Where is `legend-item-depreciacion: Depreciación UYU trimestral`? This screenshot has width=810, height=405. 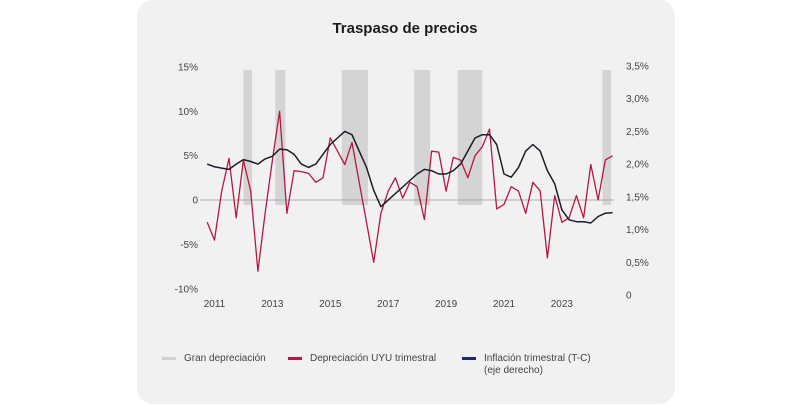 legend-item-depreciacion: Depreciación UYU trimestral is located at coordinates (362, 359).